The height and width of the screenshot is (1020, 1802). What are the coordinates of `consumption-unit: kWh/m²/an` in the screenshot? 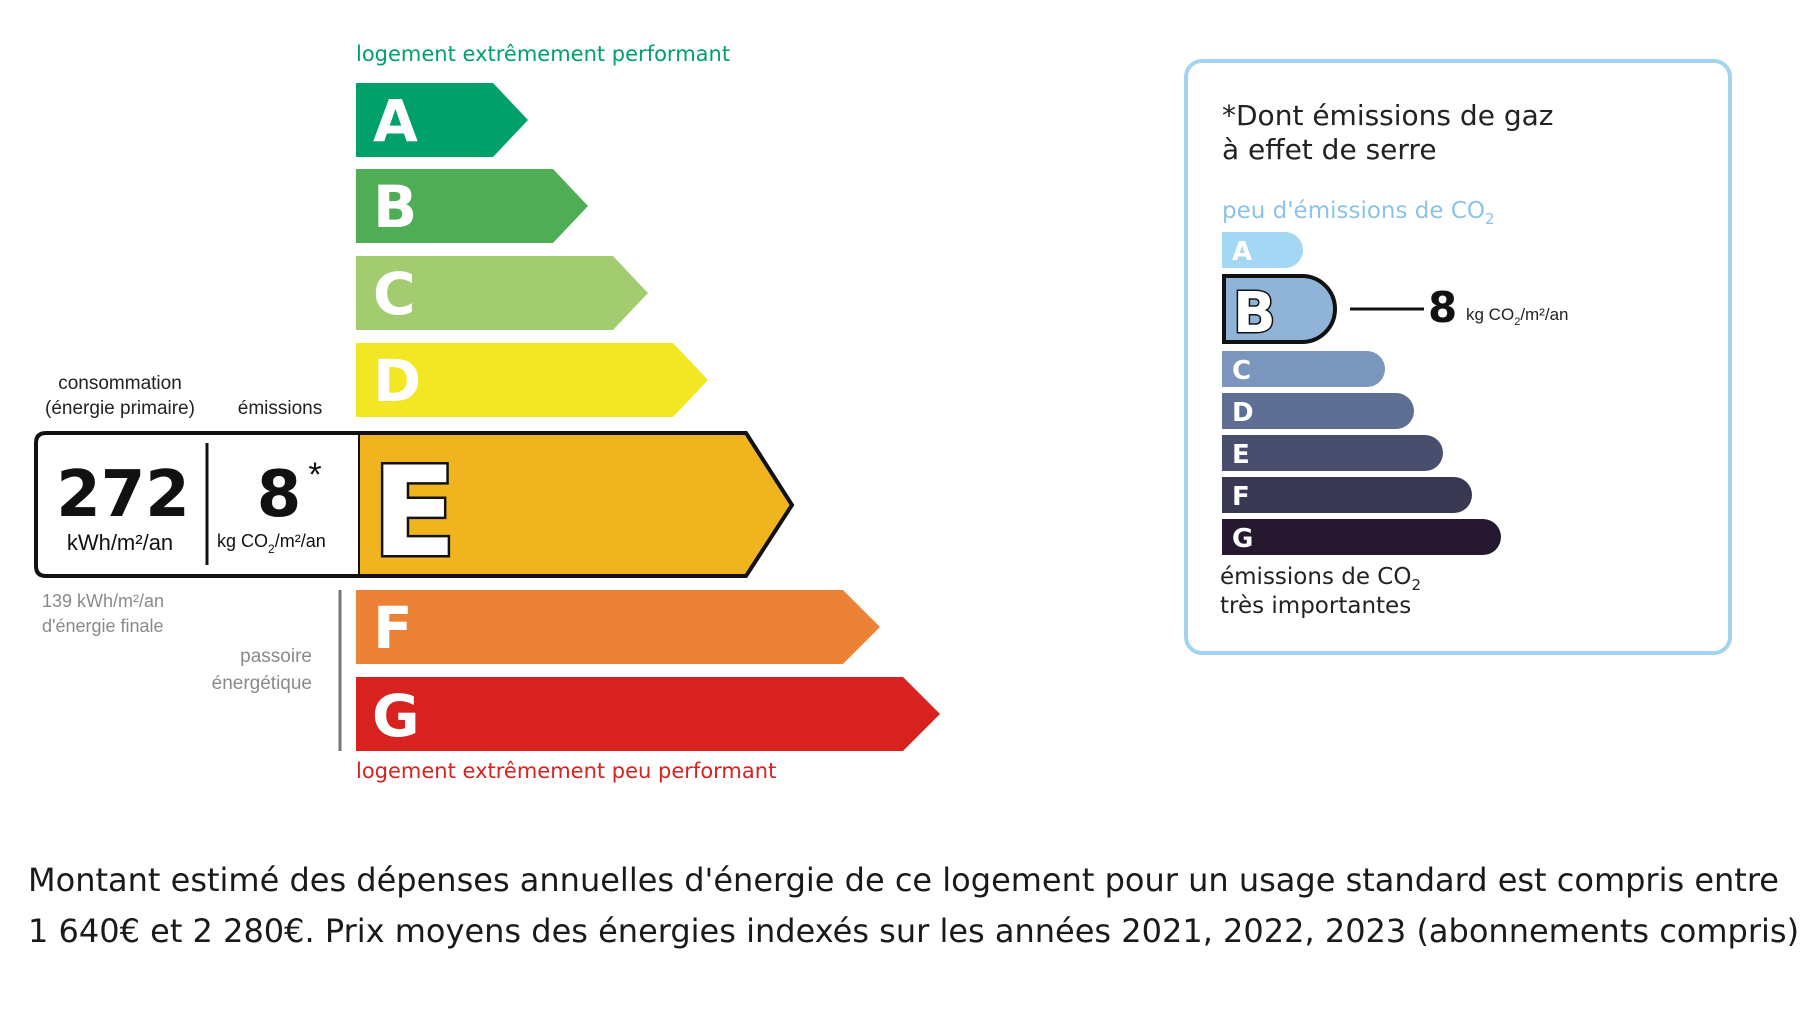 It's located at (120, 542).